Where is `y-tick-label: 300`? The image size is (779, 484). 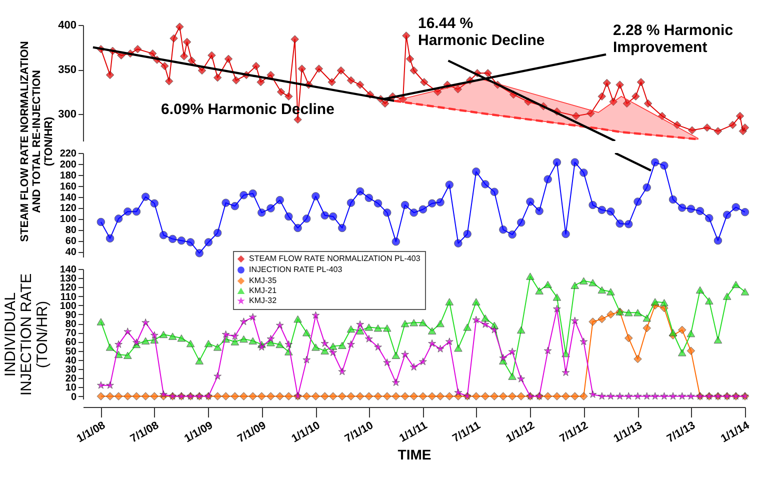
y-tick-label: 300 is located at coordinates (67, 114).